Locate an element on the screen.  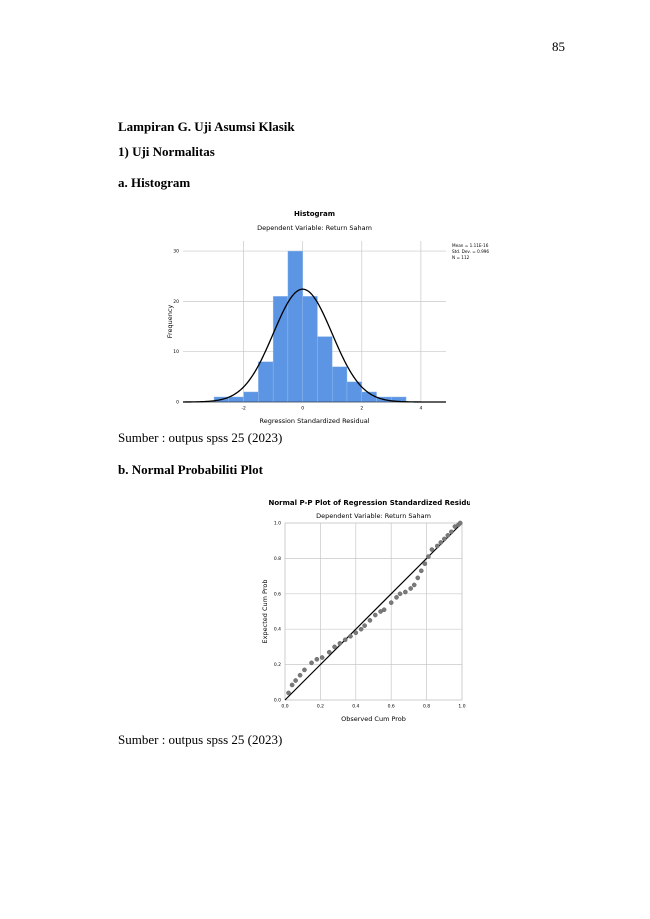
x-tick-label: 2 is located at coordinates (361, 409).